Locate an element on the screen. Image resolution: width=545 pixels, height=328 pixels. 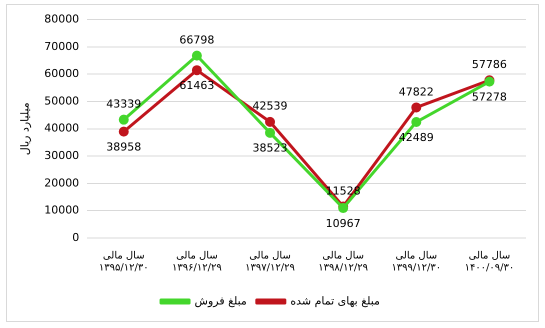
y-tick-label: 30000 is located at coordinates (62, 155).